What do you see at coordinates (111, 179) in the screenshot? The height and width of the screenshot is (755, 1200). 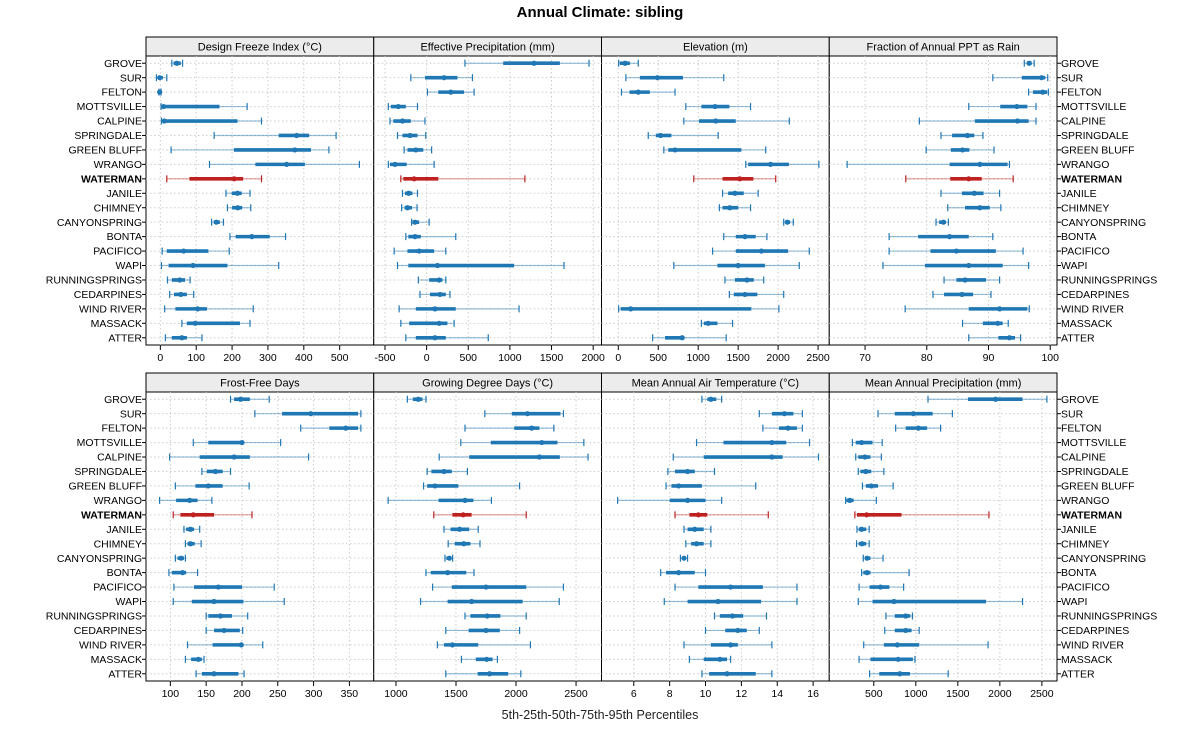 I see `station-label-left: WATERMAN` at bounding box center [111, 179].